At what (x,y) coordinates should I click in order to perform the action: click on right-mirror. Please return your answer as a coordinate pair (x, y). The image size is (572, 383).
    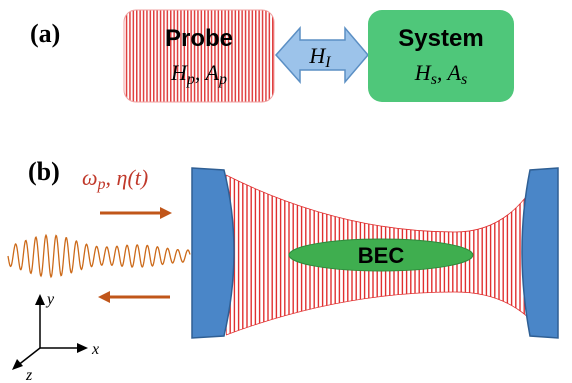
    Looking at the image, I should click on (540, 253).